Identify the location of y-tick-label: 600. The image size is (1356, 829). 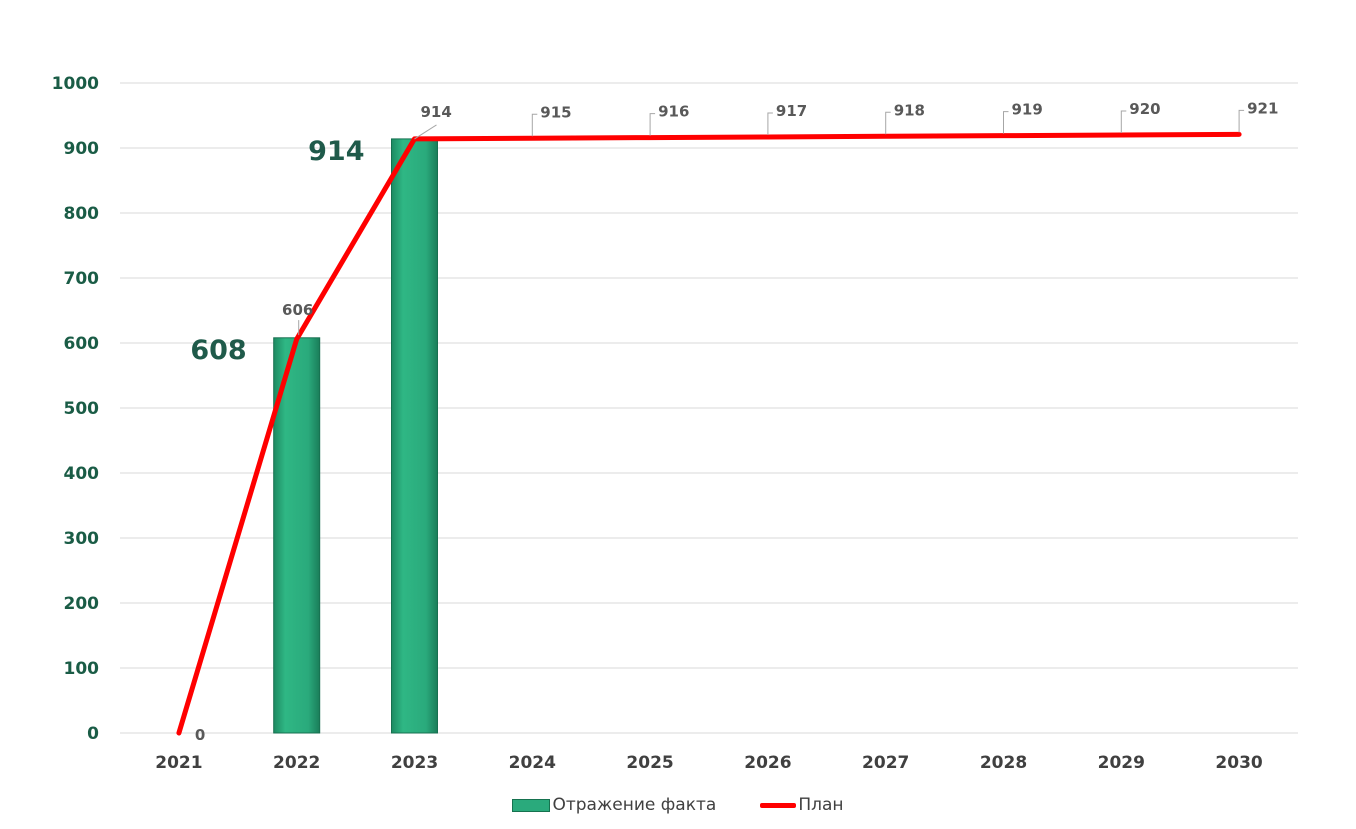
(82, 344).